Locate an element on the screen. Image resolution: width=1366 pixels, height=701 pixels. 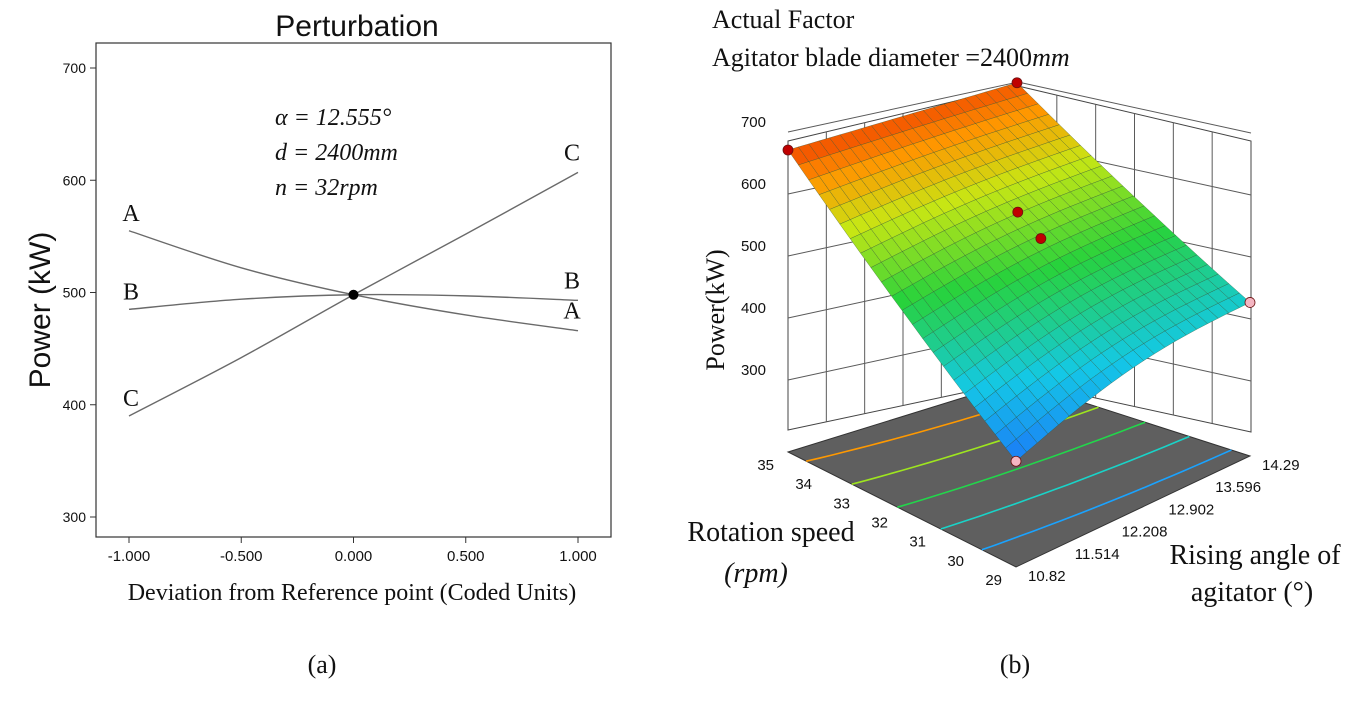
y-tick-label: 300 is located at coordinates (75, 517).